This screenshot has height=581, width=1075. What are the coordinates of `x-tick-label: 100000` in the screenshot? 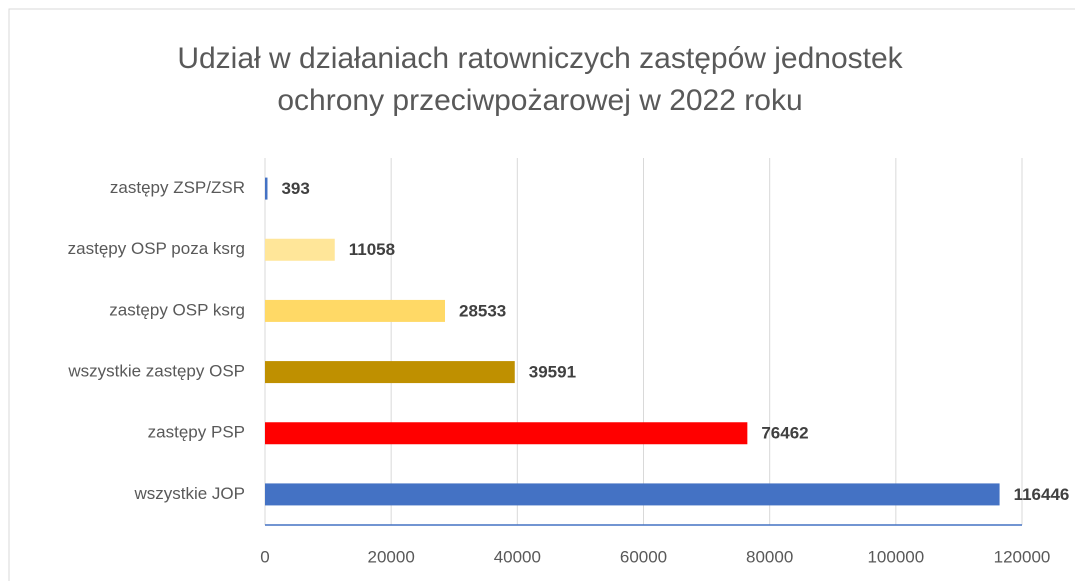 It's located at (895, 556).